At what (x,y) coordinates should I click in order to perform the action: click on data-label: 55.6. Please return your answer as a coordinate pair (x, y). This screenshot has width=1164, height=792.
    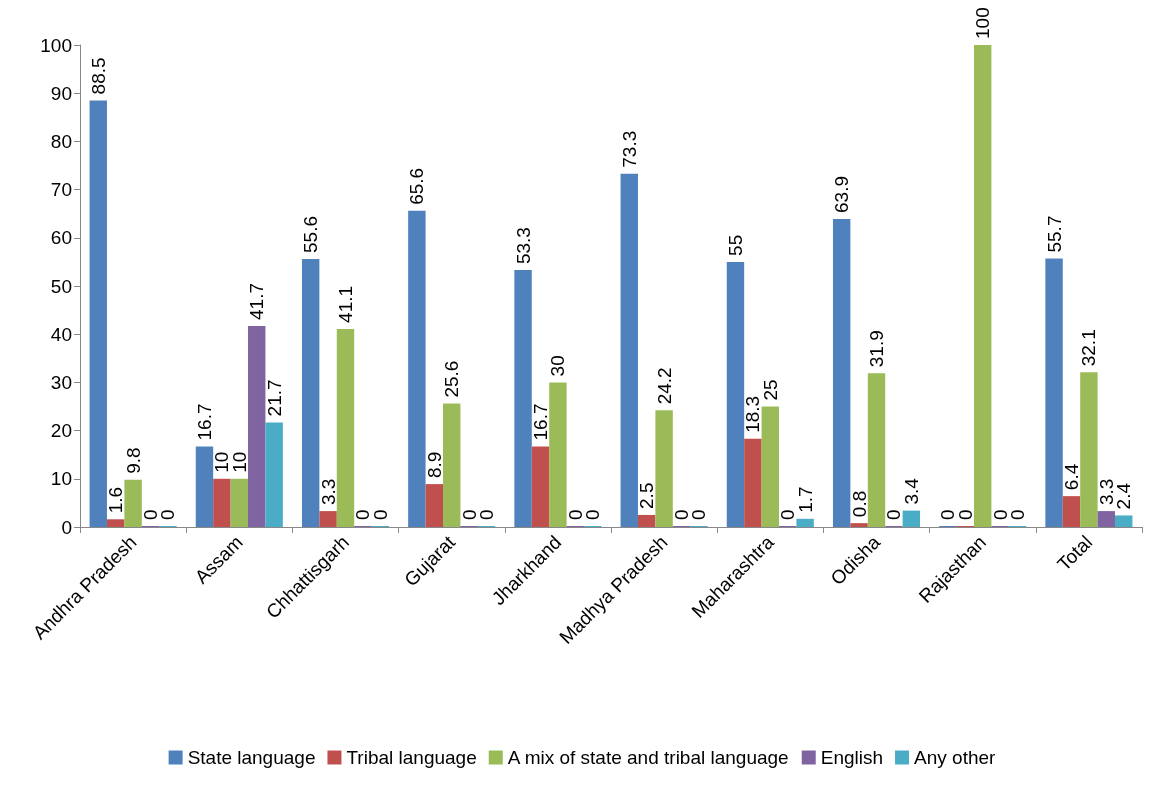
    Looking at the image, I should click on (311, 235).